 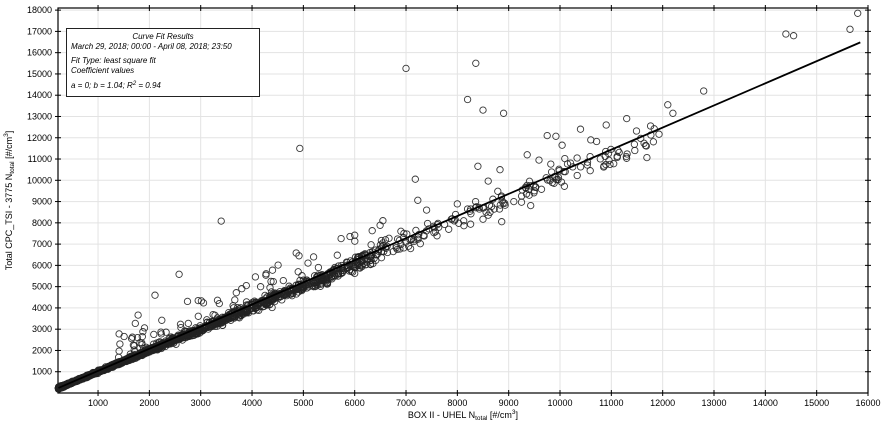 I want to click on y-tick-label: 16000, so click(x=39, y=53).